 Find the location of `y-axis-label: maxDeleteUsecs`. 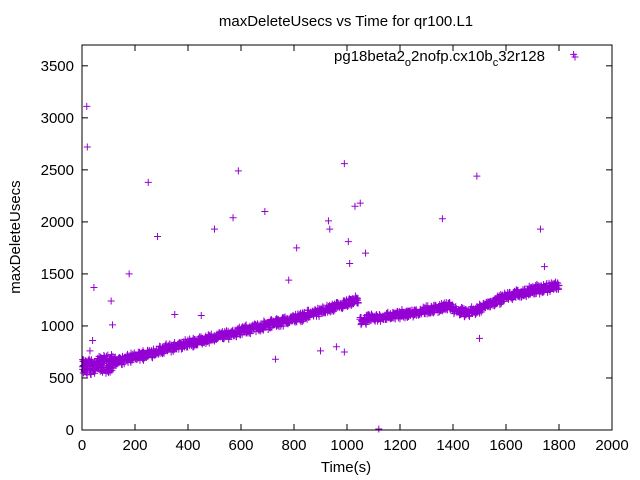

y-axis-label: maxDeleteUsecs is located at coordinates (15, 236).